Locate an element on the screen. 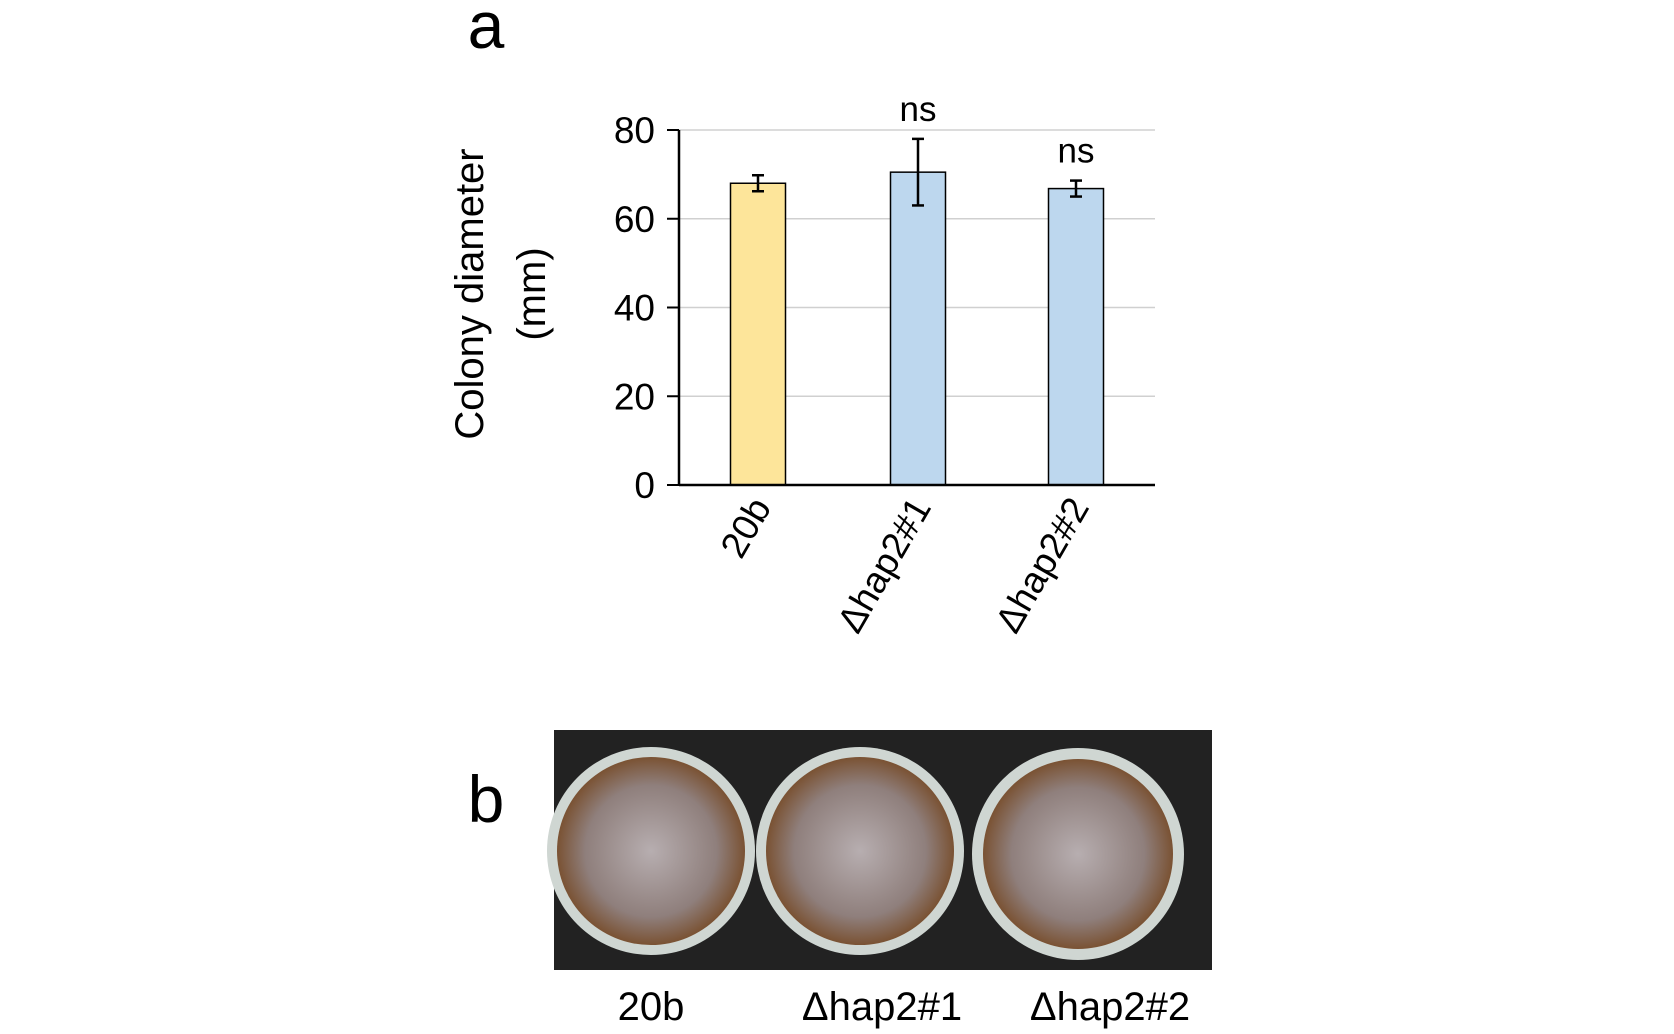 This screenshot has width=1674, height=1034. plate-caption: 20b is located at coordinates (651, 1007).